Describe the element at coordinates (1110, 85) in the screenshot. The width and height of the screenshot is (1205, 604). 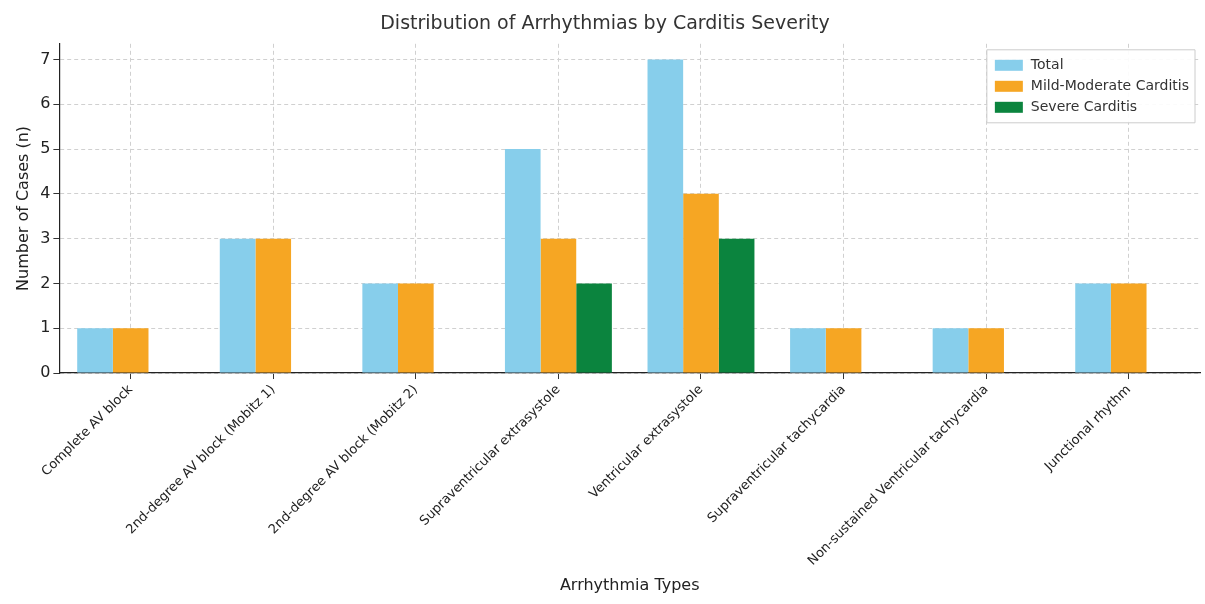
I see `legend-label: Mild-Moderate Carditis` at that location.